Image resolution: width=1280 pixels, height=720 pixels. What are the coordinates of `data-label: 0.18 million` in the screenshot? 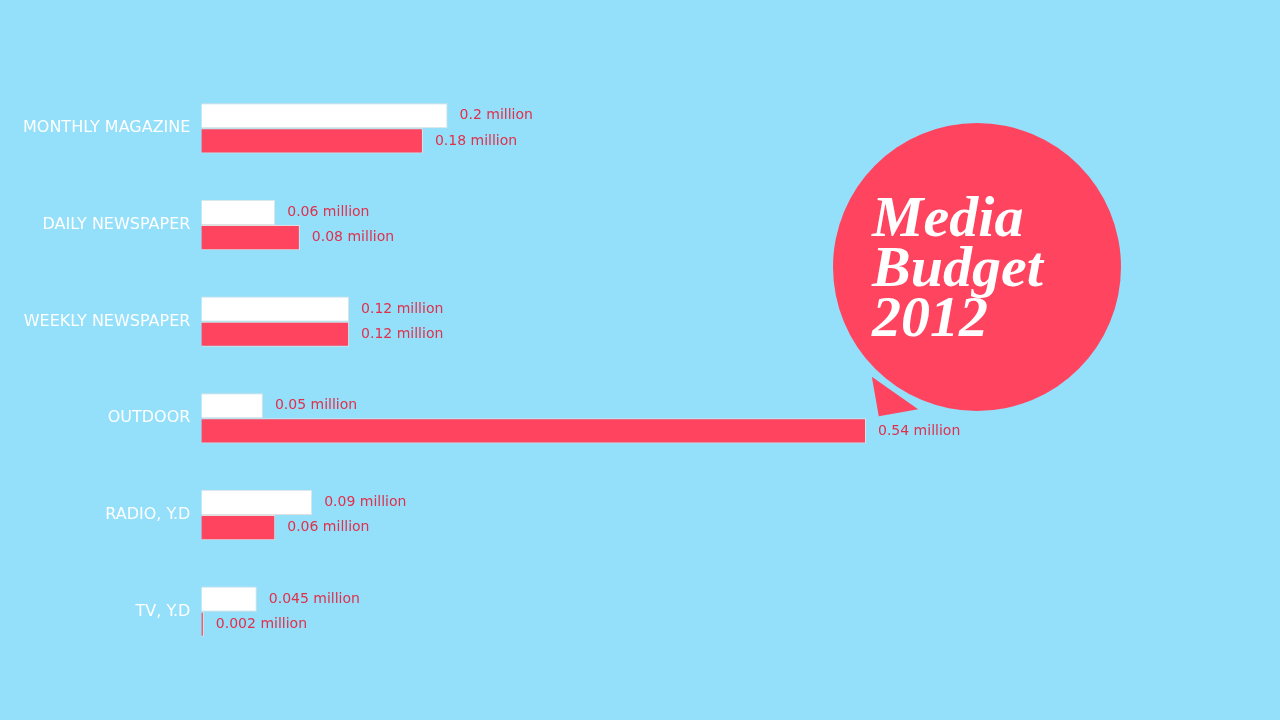 It's located at (476, 139).